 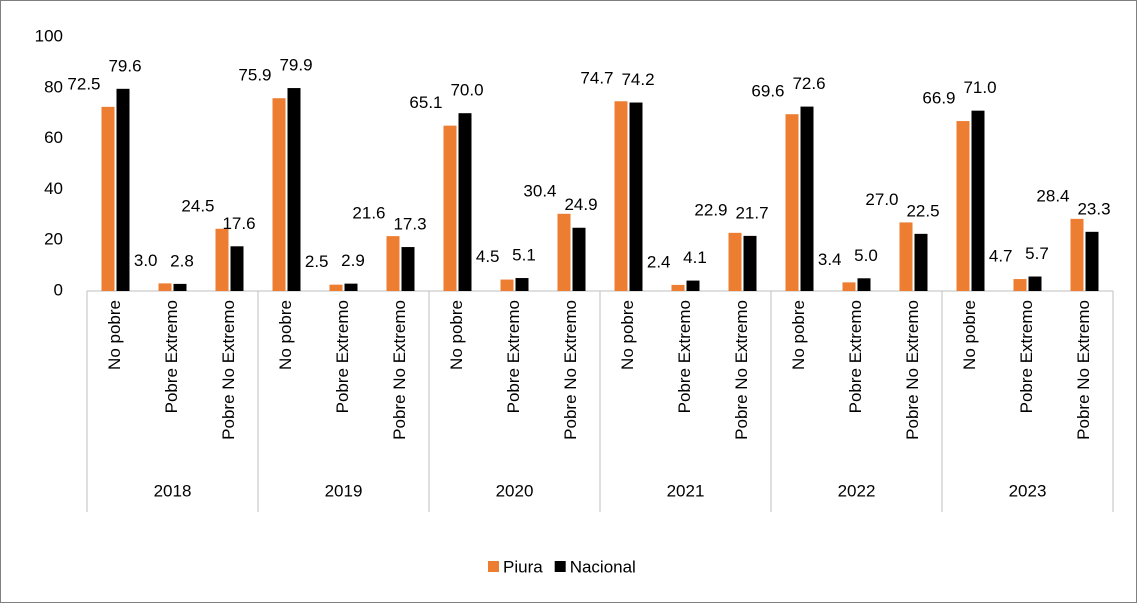 I want to click on data-label: 5.1, so click(x=524, y=255).